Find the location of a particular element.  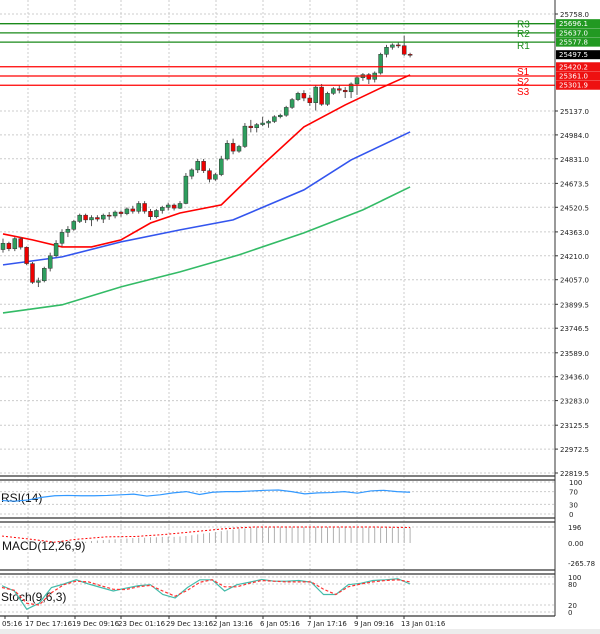

x-tick-label: 23 Dec 01:16 is located at coordinates (142, 624).